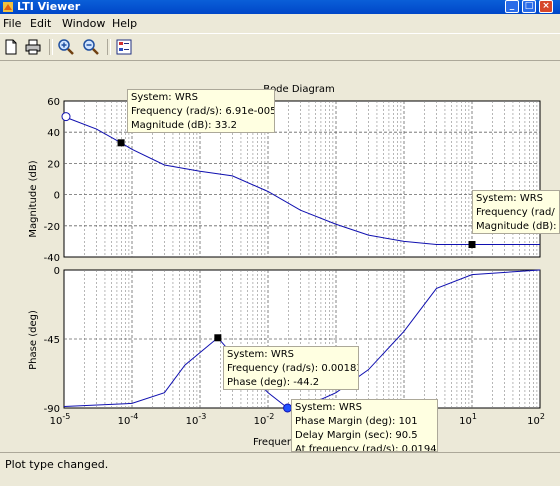 Image resolution: width=560 pixels, height=486 pixels. Describe the element at coordinates (49, 6) in the screenshot. I see `window-title: LTI Viewer` at that location.